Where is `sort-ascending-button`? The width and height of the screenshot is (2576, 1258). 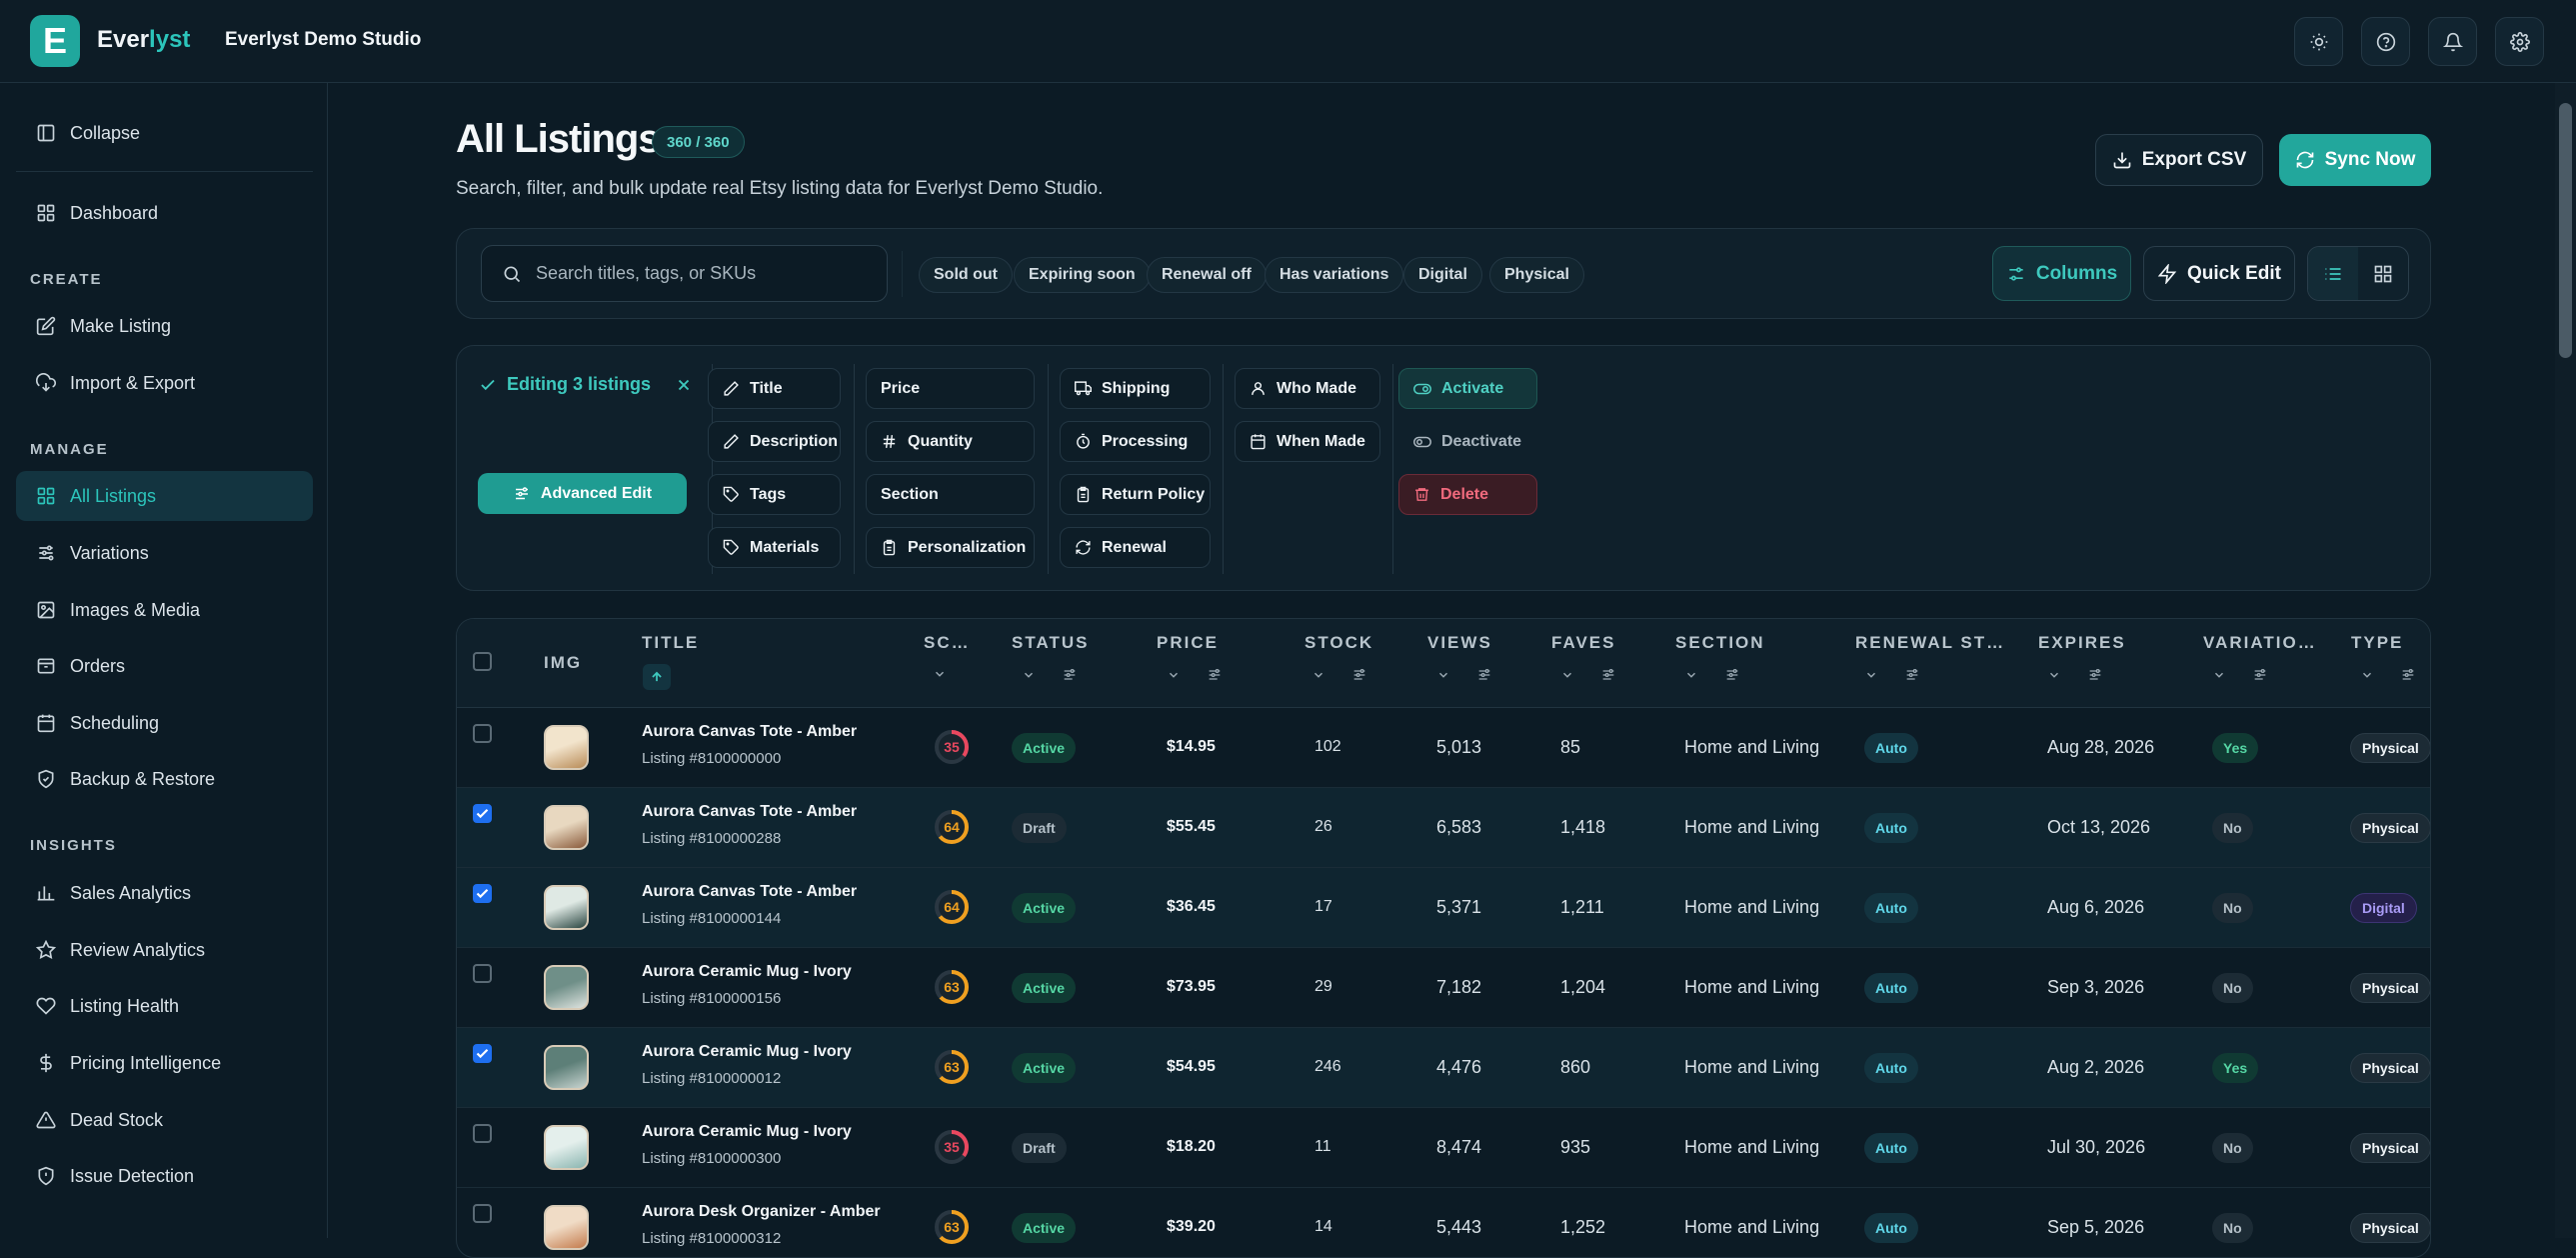
sort-ascending-button is located at coordinates (657, 677).